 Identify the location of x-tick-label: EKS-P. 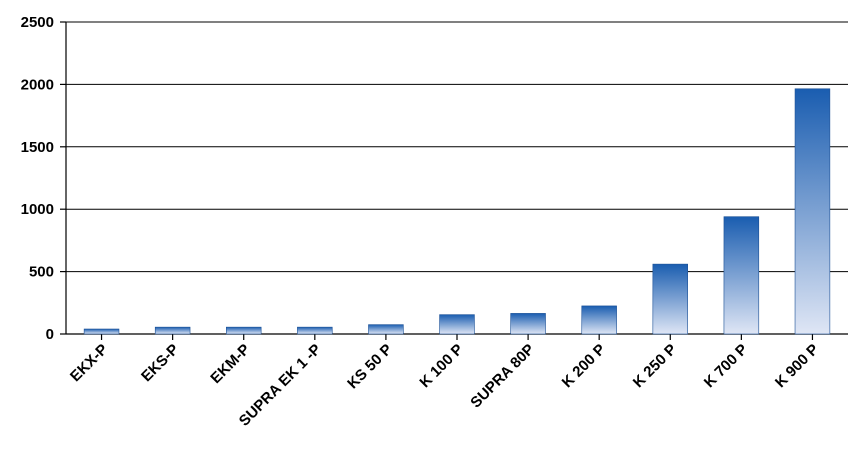
(160, 363).